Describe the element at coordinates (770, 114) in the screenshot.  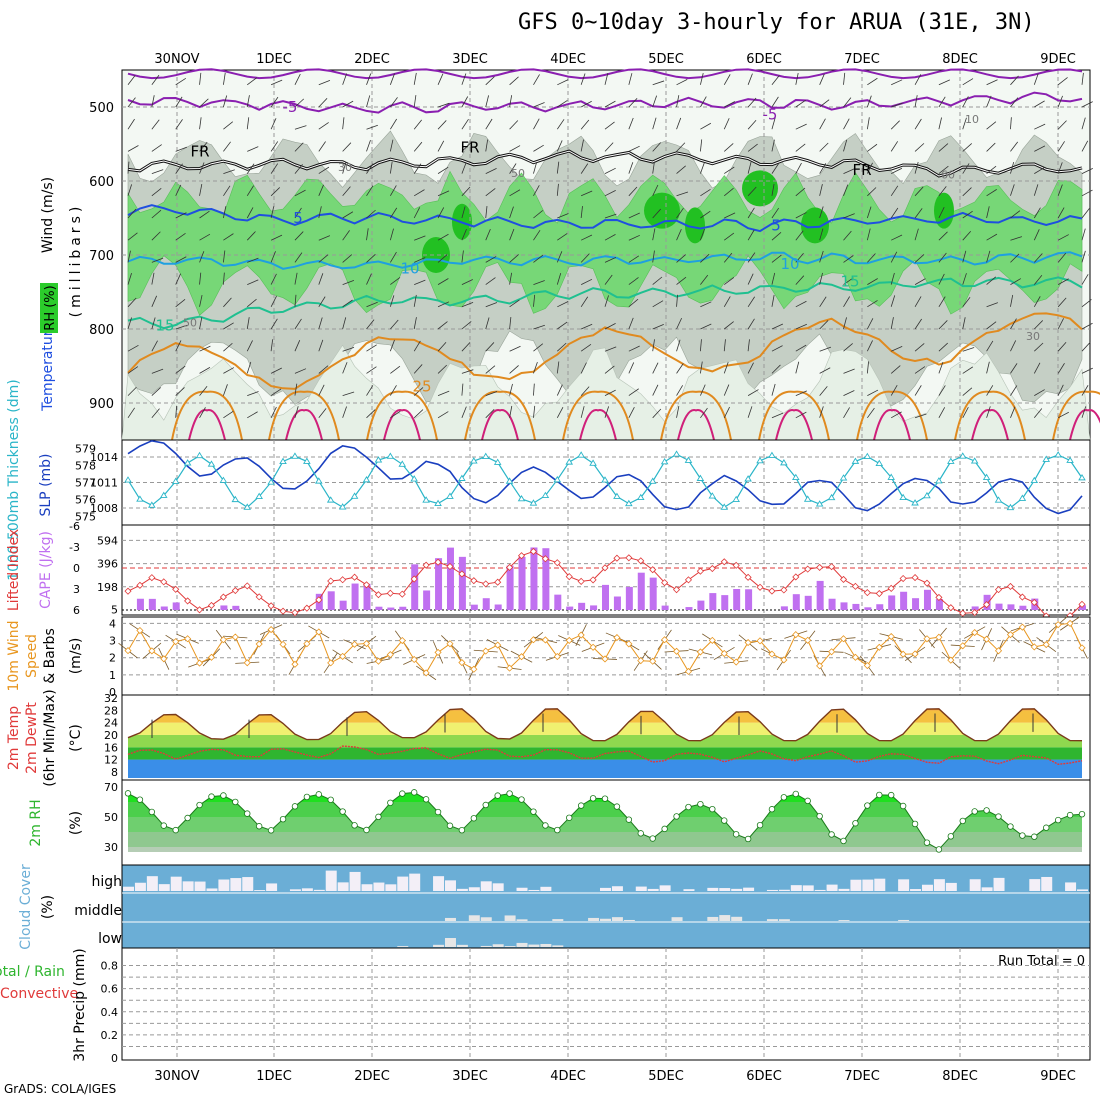
I see `contour-label: -5` at that location.